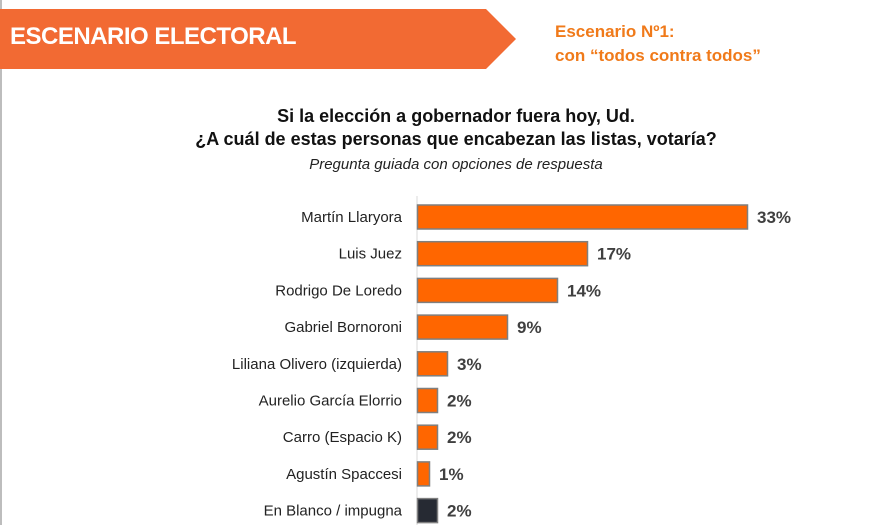  Describe the element at coordinates (615, 31) in the screenshot. I see `scenario-line-1: Escenario Nº1:` at that location.